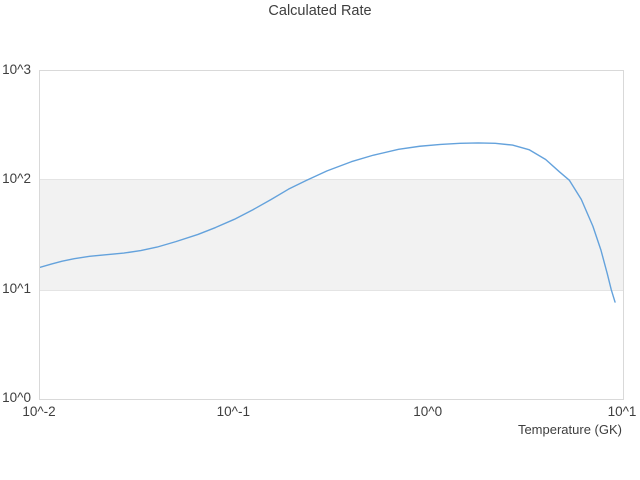 The height and width of the screenshot is (480, 640). Describe the element at coordinates (569, 429) in the screenshot. I see `x-axis-title: Temperature (GK)` at that location.